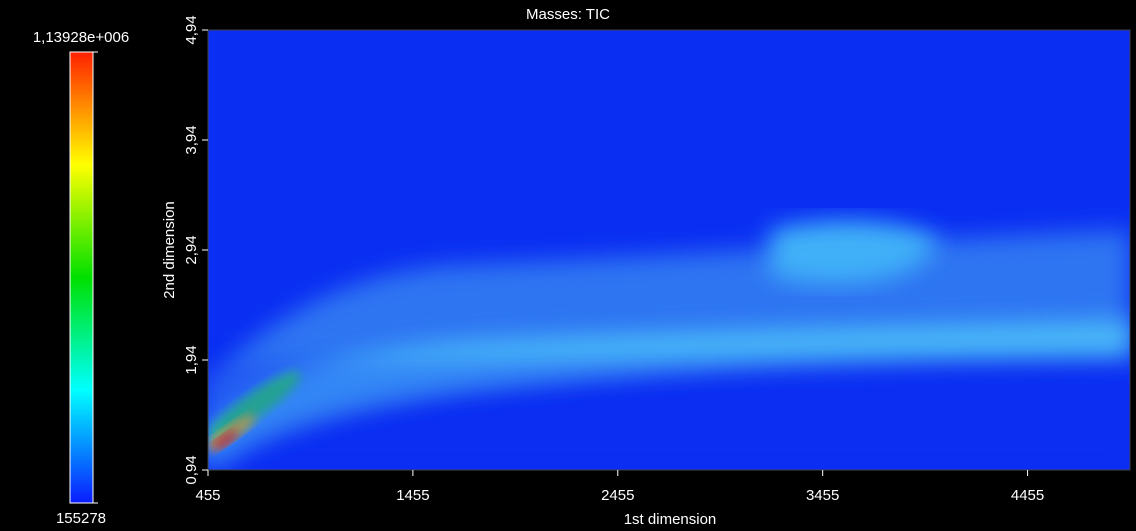  What do you see at coordinates (617, 495) in the screenshot?
I see `x-tick-label: 2455` at bounding box center [617, 495].